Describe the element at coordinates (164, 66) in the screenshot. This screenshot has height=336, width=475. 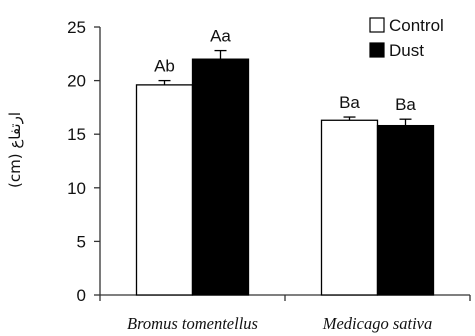
I see `data-label: Ab` at that location.